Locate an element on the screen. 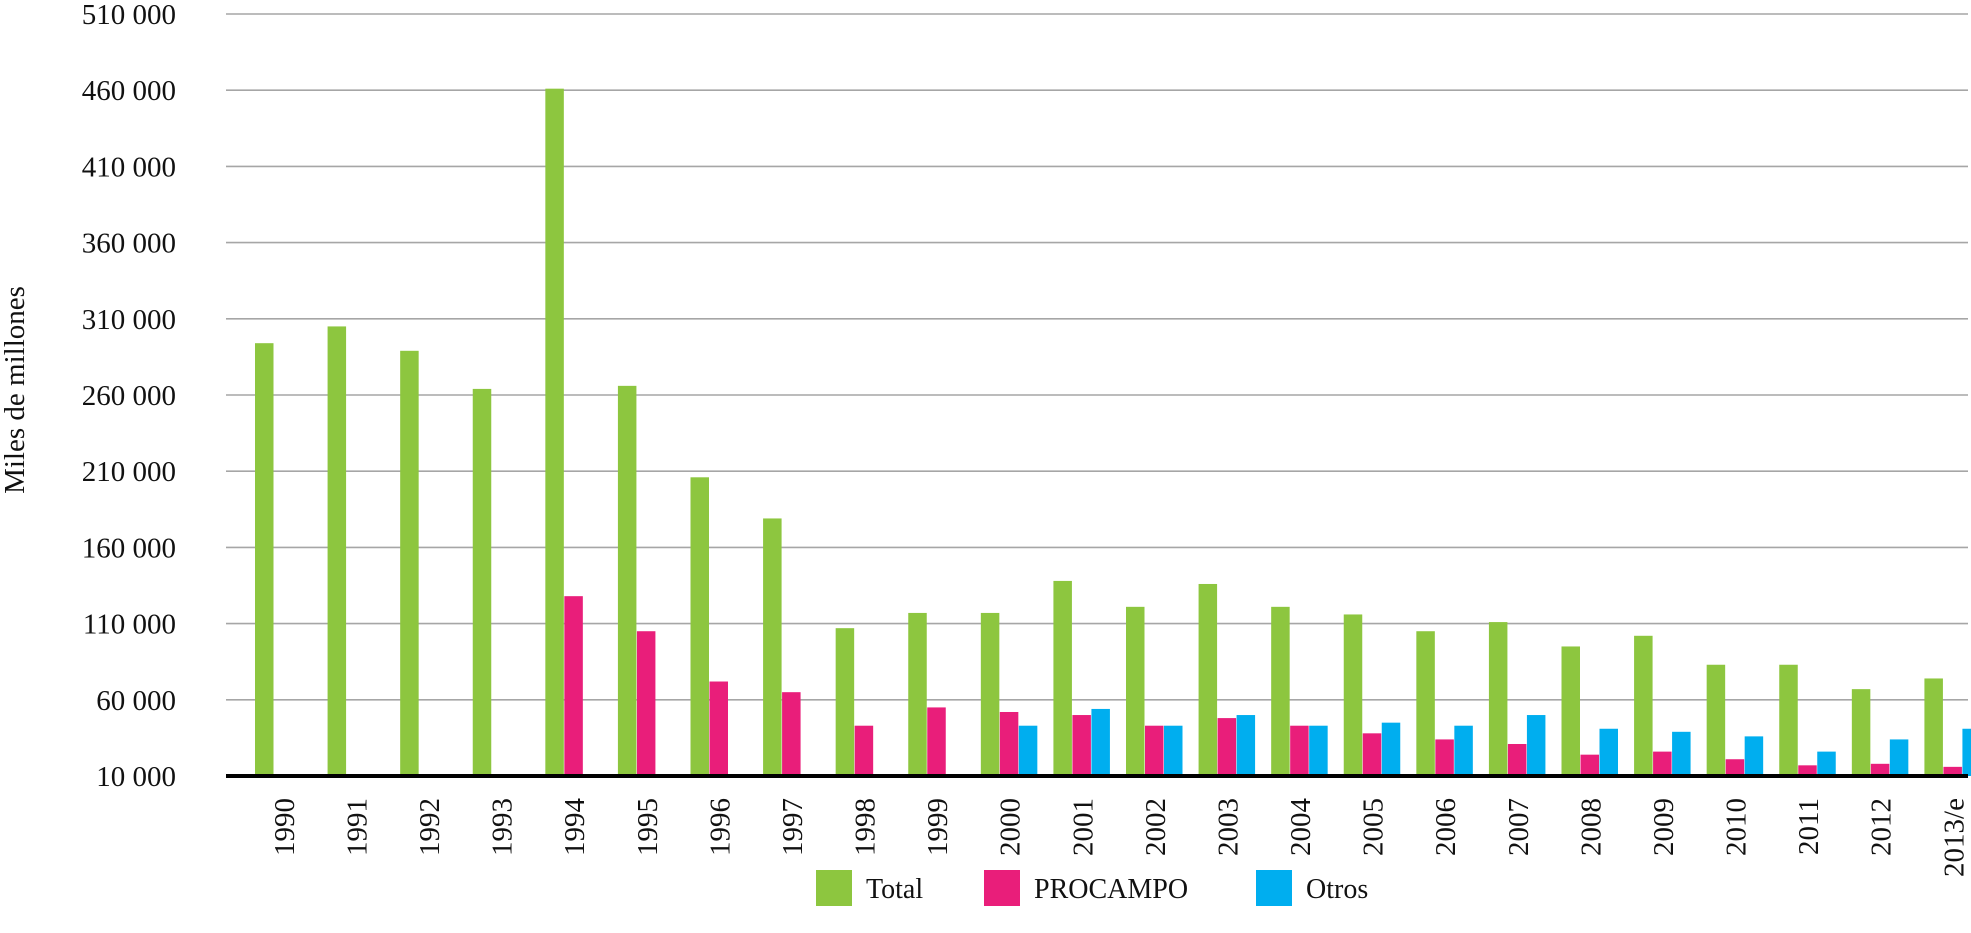 This screenshot has height=933, width=1971. legend-item-procampo: PROCAMPO is located at coordinates (1086, 888).